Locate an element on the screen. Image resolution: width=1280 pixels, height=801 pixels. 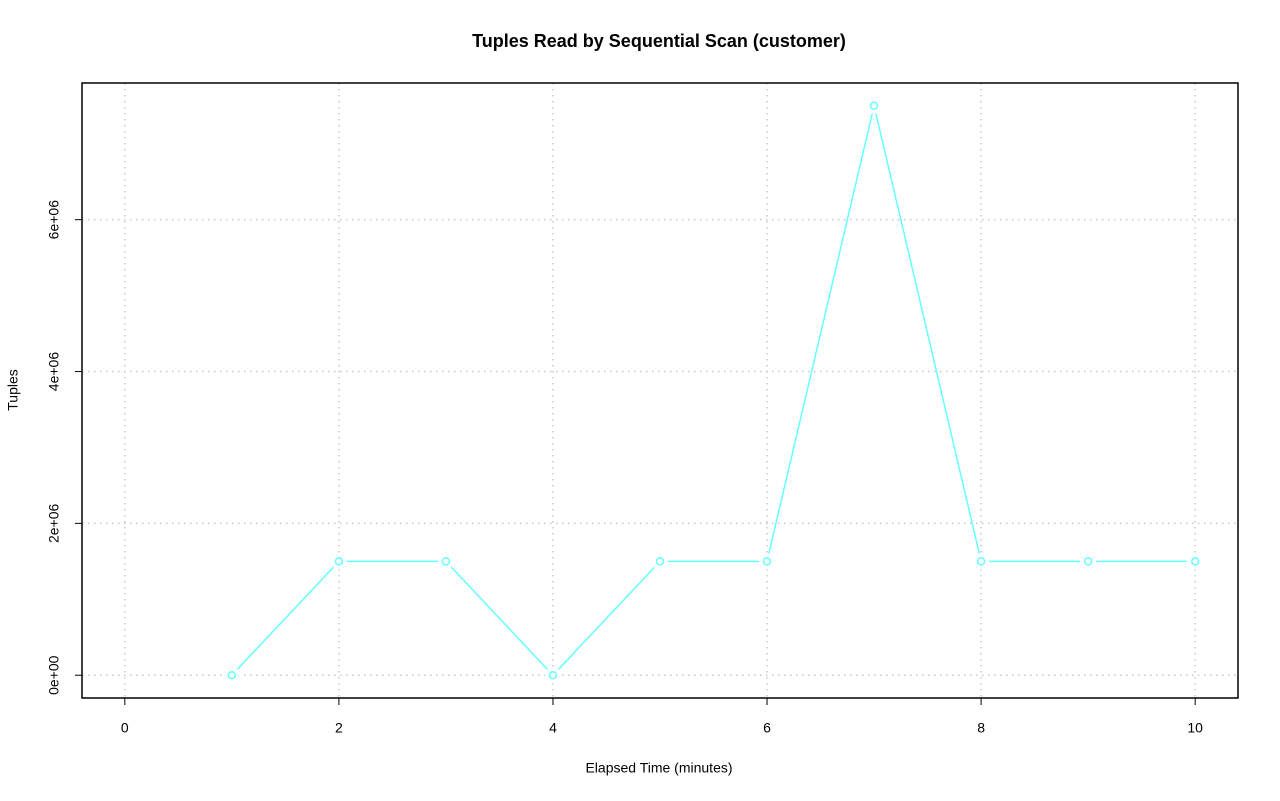
x-tick-label: 8 is located at coordinates (981, 728).